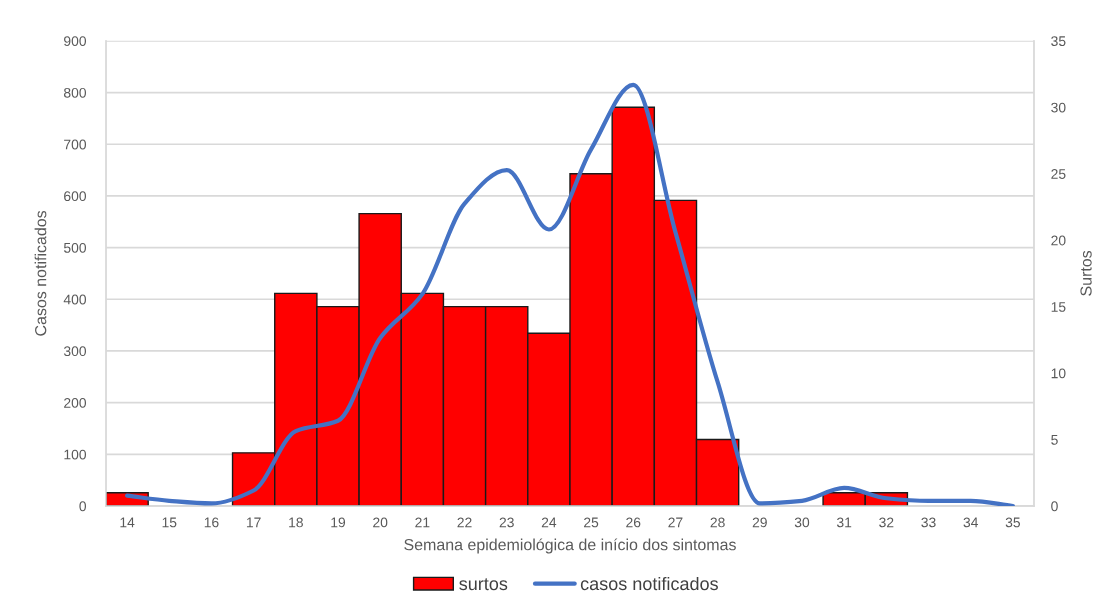 The image size is (1110, 610). I want to click on y-tick-label: 300, so click(75, 351).